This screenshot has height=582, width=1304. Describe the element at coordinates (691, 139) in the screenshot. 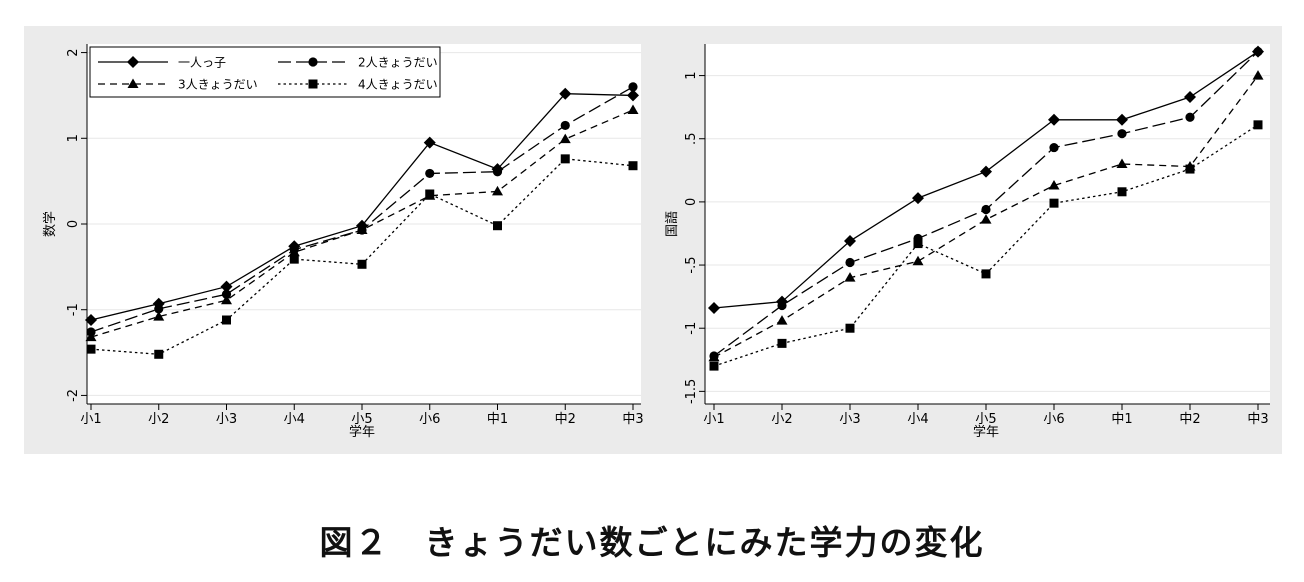

I see `y-tick-label: .5` at that location.